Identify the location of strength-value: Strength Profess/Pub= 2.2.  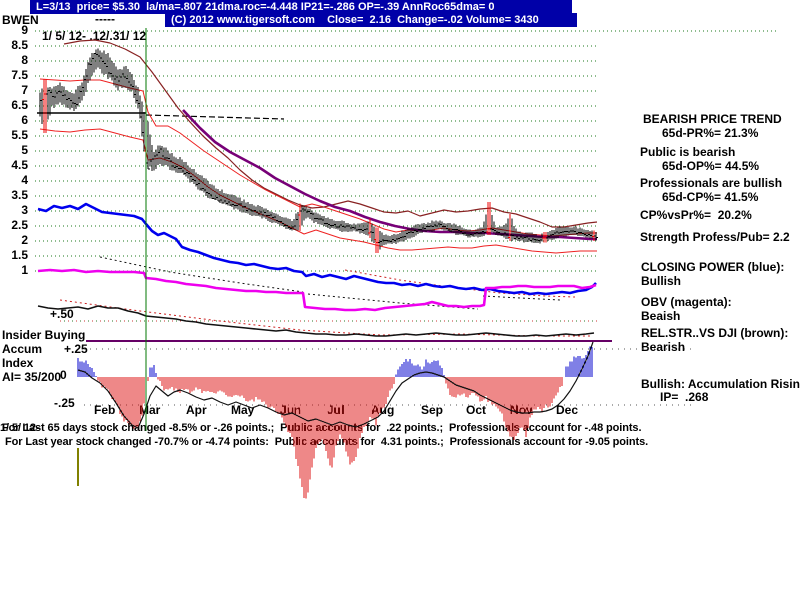
(715, 237).